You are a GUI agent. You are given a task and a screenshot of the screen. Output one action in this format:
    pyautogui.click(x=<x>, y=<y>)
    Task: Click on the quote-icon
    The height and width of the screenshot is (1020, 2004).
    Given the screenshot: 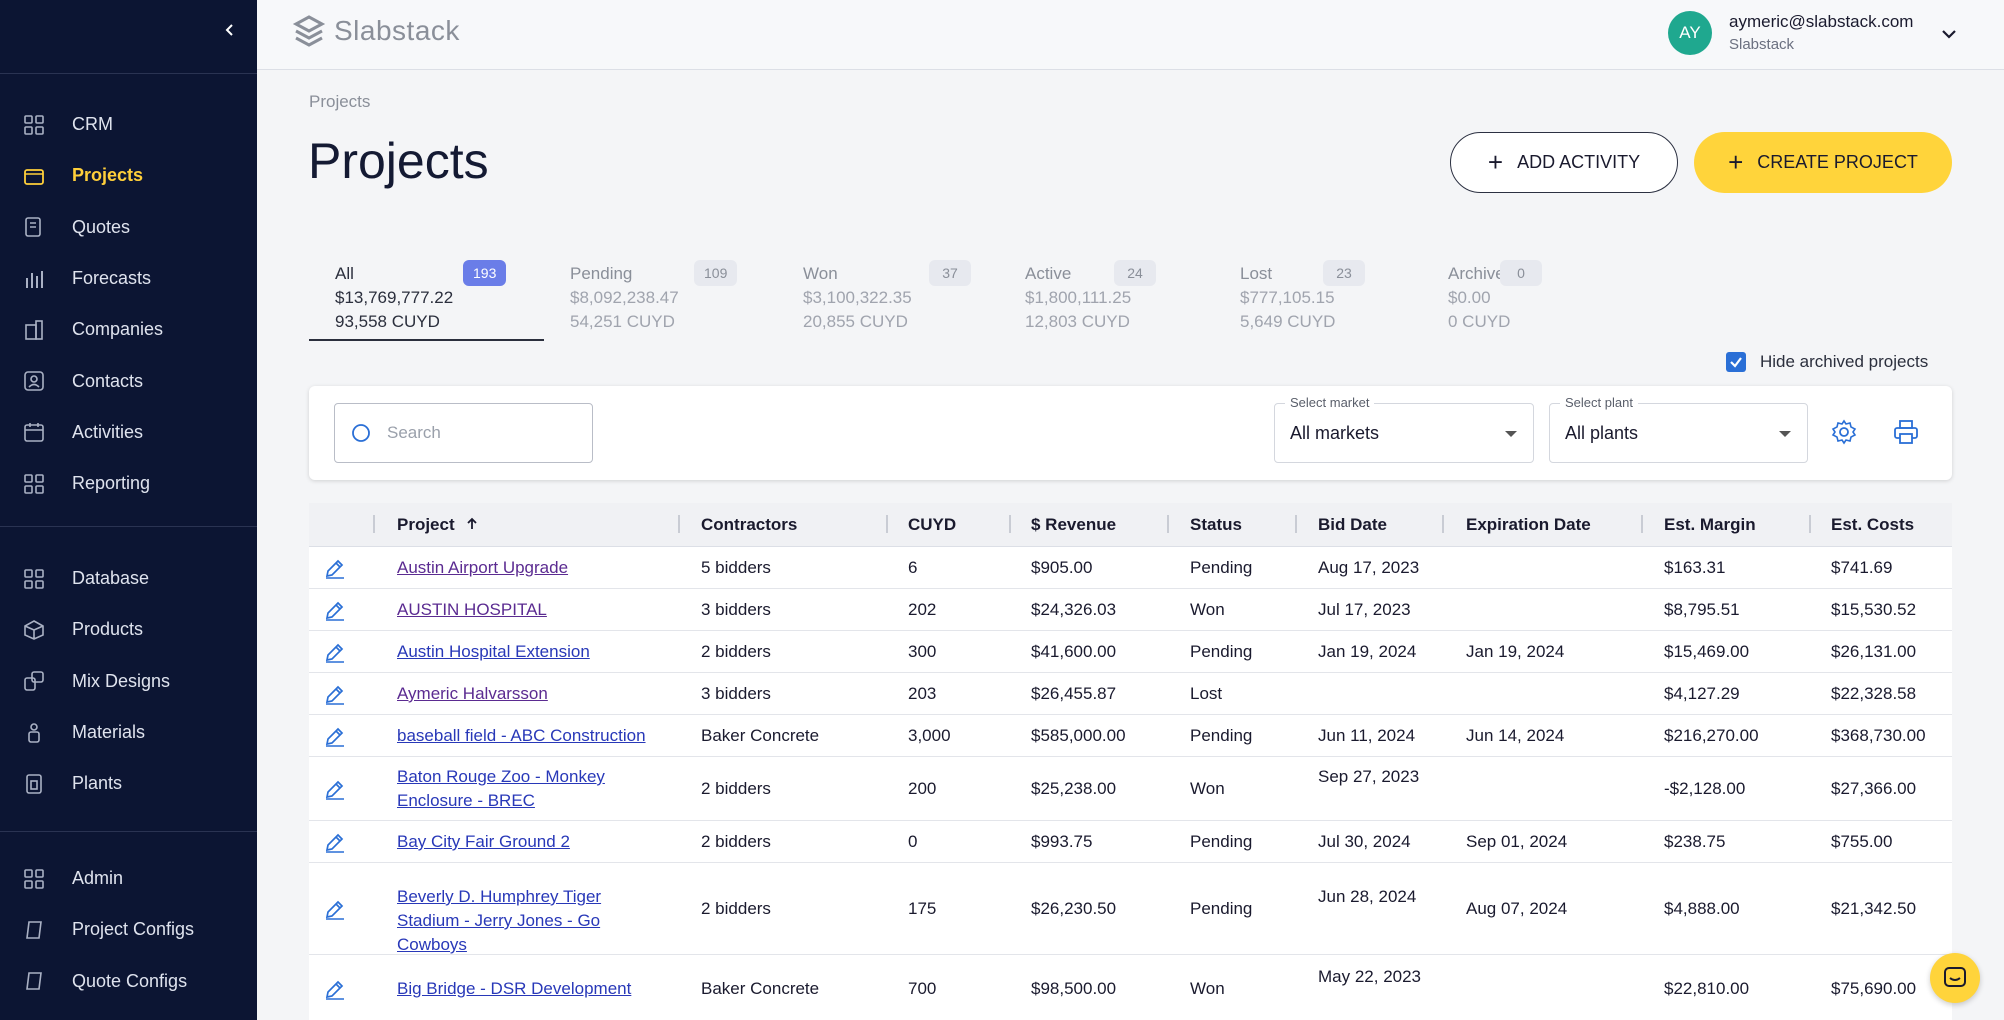 What is the action you would take?
    pyautogui.click(x=34, y=227)
    